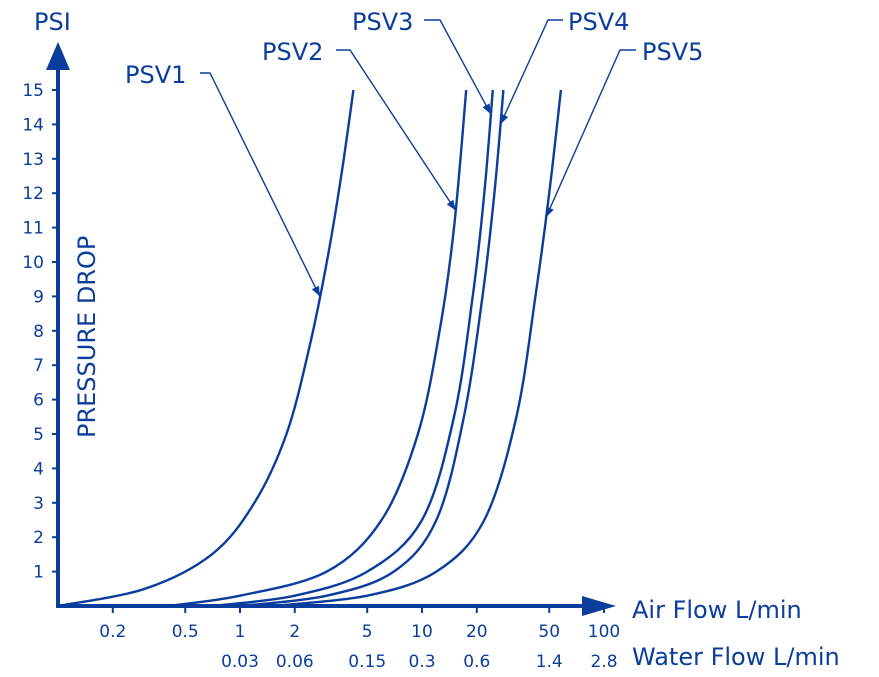 This screenshot has height=677, width=879. I want to click on leader-line-psv5, so click(590, 133).